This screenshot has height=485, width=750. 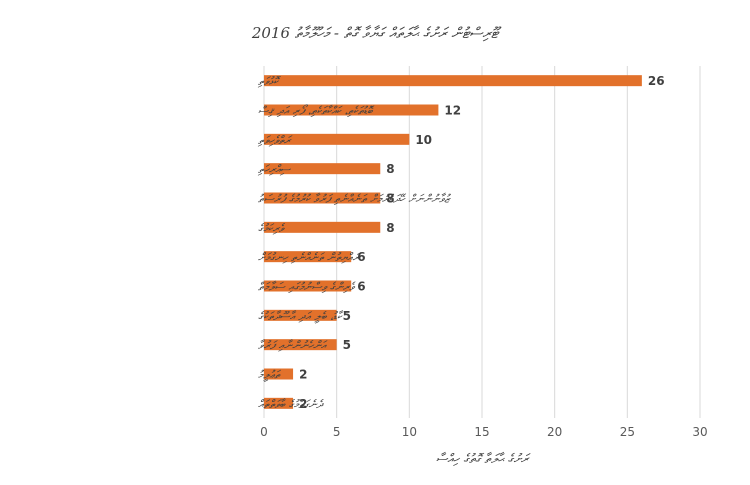 I want to click on category-label: ރަތްވެހިވަތި, so click(x=275, y=140).